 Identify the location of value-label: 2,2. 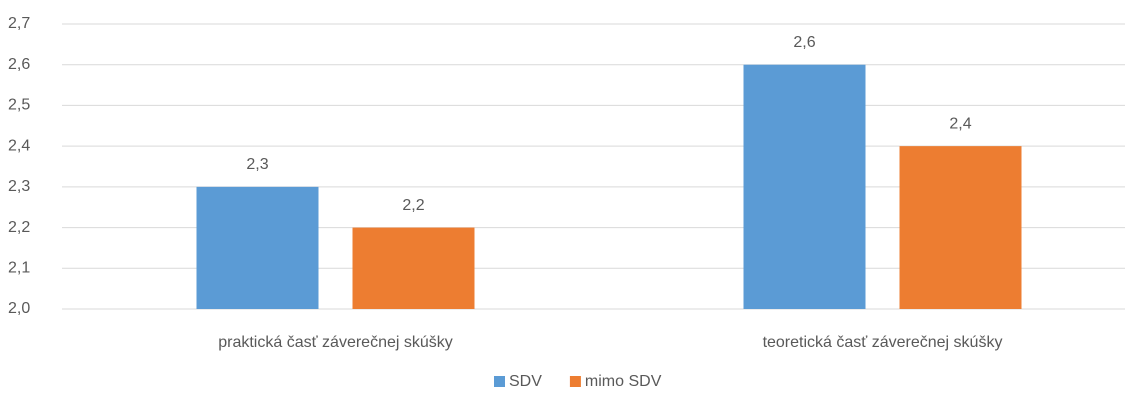
(413, 205).